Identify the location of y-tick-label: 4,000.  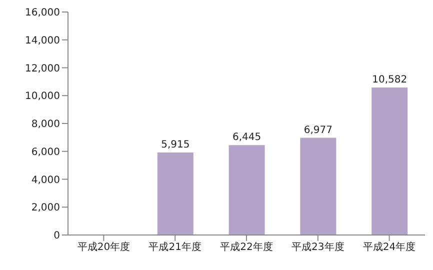
(45, 180).